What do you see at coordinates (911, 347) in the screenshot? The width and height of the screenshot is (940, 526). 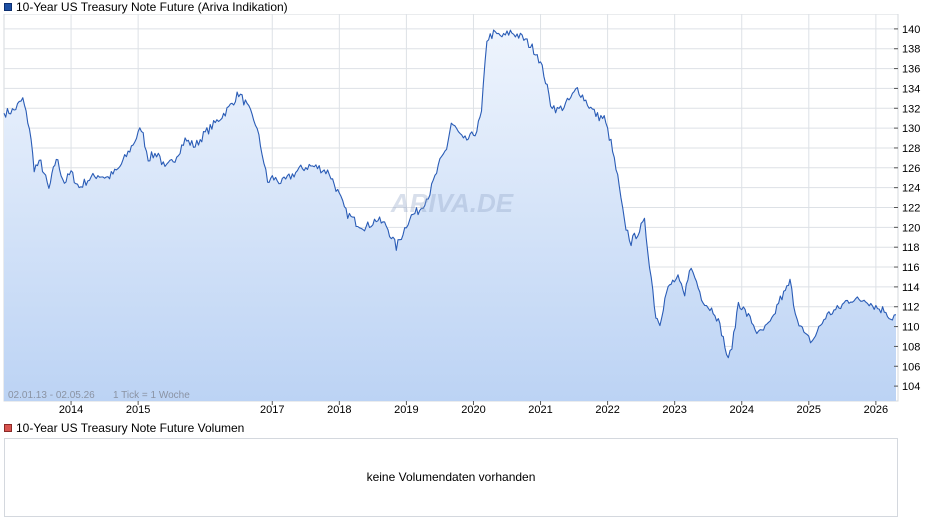 I see `y-tick-label: 108` at bounding box center [911, 347].